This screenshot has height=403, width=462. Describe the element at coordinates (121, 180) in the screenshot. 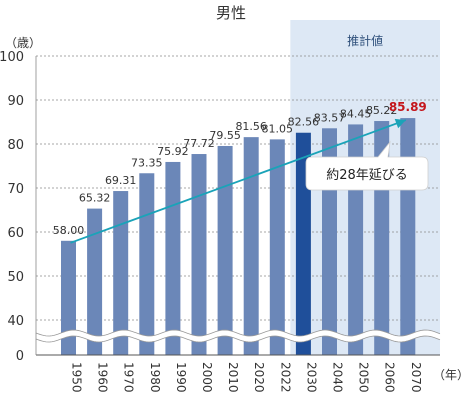

I see `value-label: 69.31` at that location.